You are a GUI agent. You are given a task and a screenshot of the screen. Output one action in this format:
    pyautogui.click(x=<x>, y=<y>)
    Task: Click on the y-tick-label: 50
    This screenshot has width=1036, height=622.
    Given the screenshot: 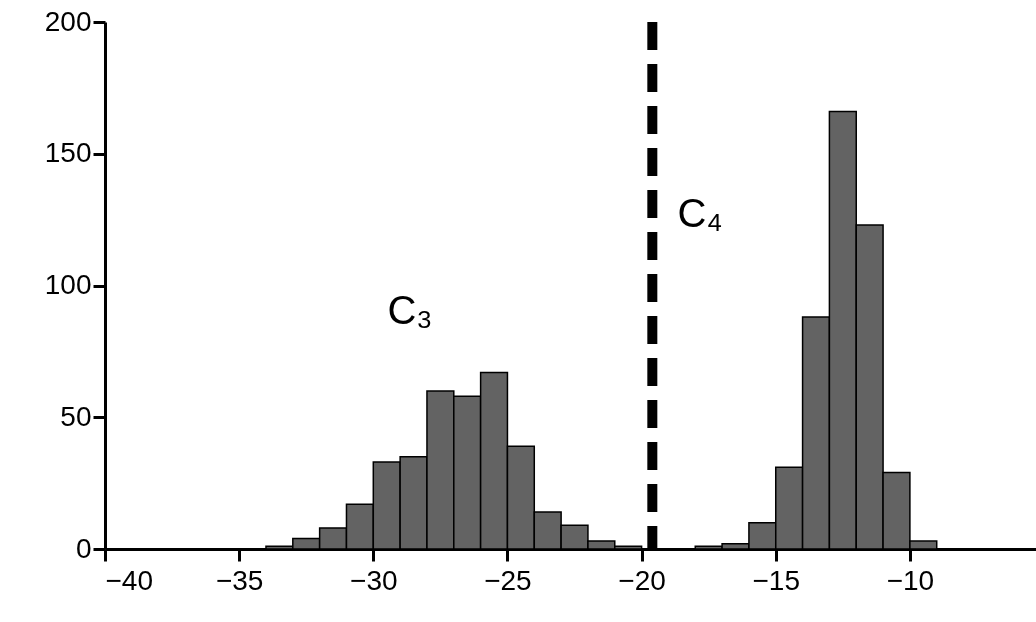 What is the action you would take?
    pyautogui.click(x=76, y=416)
    